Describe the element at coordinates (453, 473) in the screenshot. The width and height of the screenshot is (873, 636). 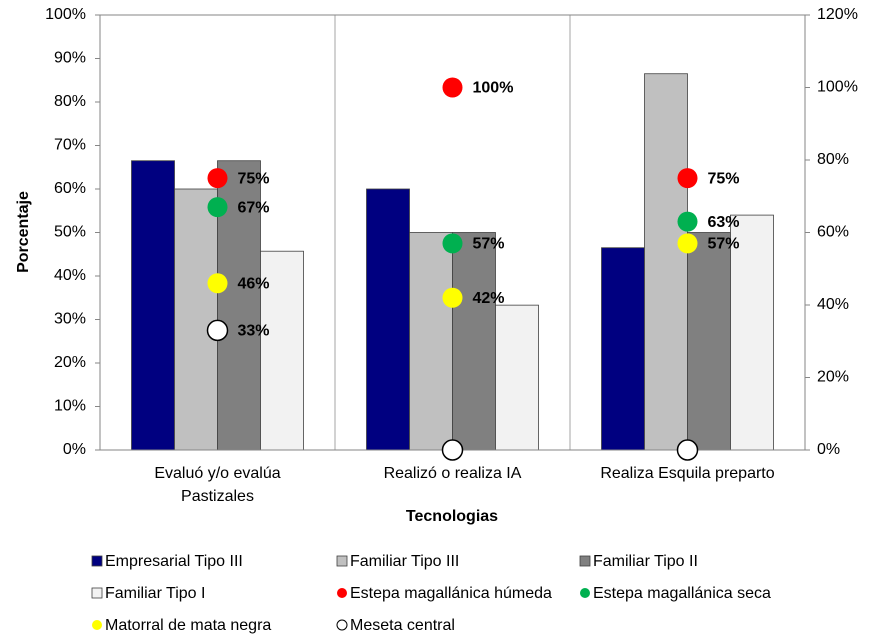
I see `x-tick-label: Realizó o realiza IA` at that location.